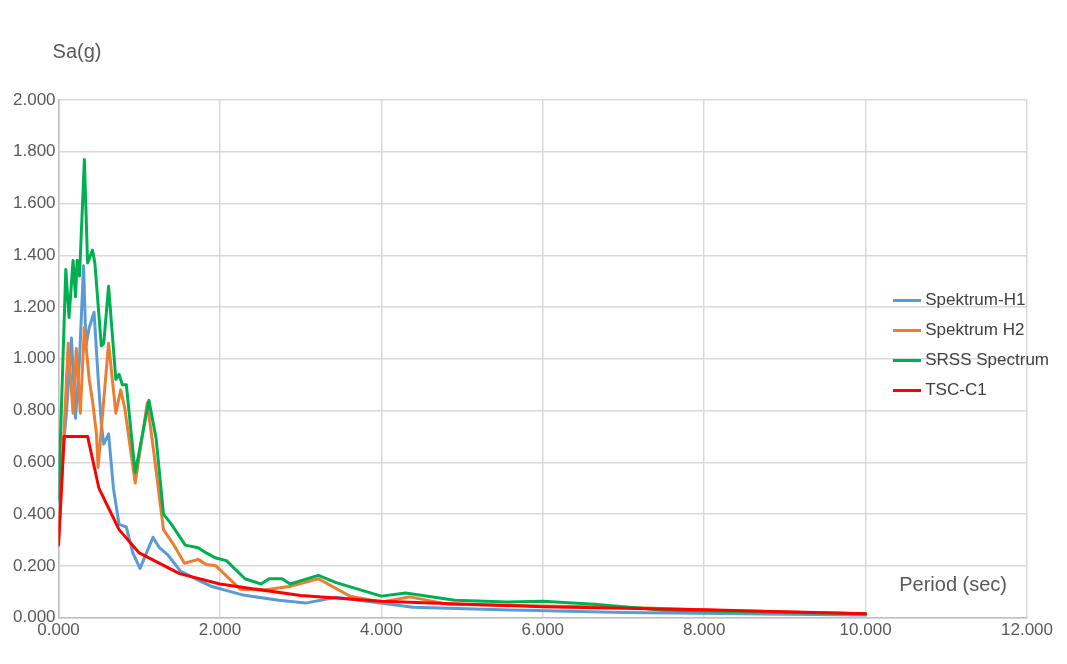 The height and width of the screenshot is (664, 1067). Describe the element at coordinates (975, 300) in the screenshot. I see `legend-label: Spektrum-H1` at that location.